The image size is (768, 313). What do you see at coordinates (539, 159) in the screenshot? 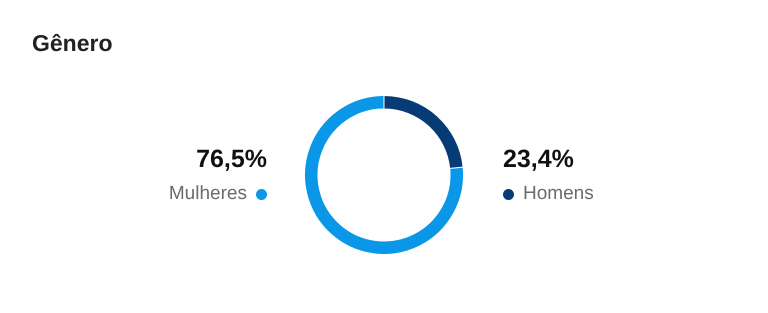
I see `data-label: 23,4%` at bounding box center [539, 159].